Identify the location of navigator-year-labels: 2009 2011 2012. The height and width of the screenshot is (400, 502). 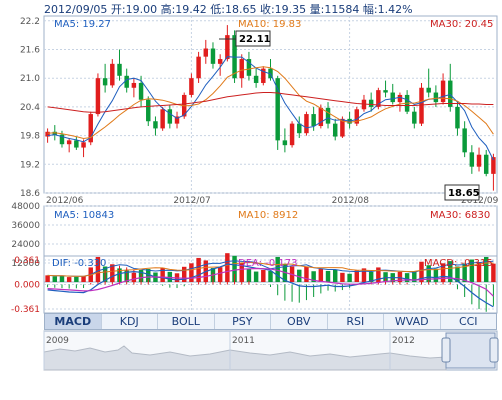
(229, 350).